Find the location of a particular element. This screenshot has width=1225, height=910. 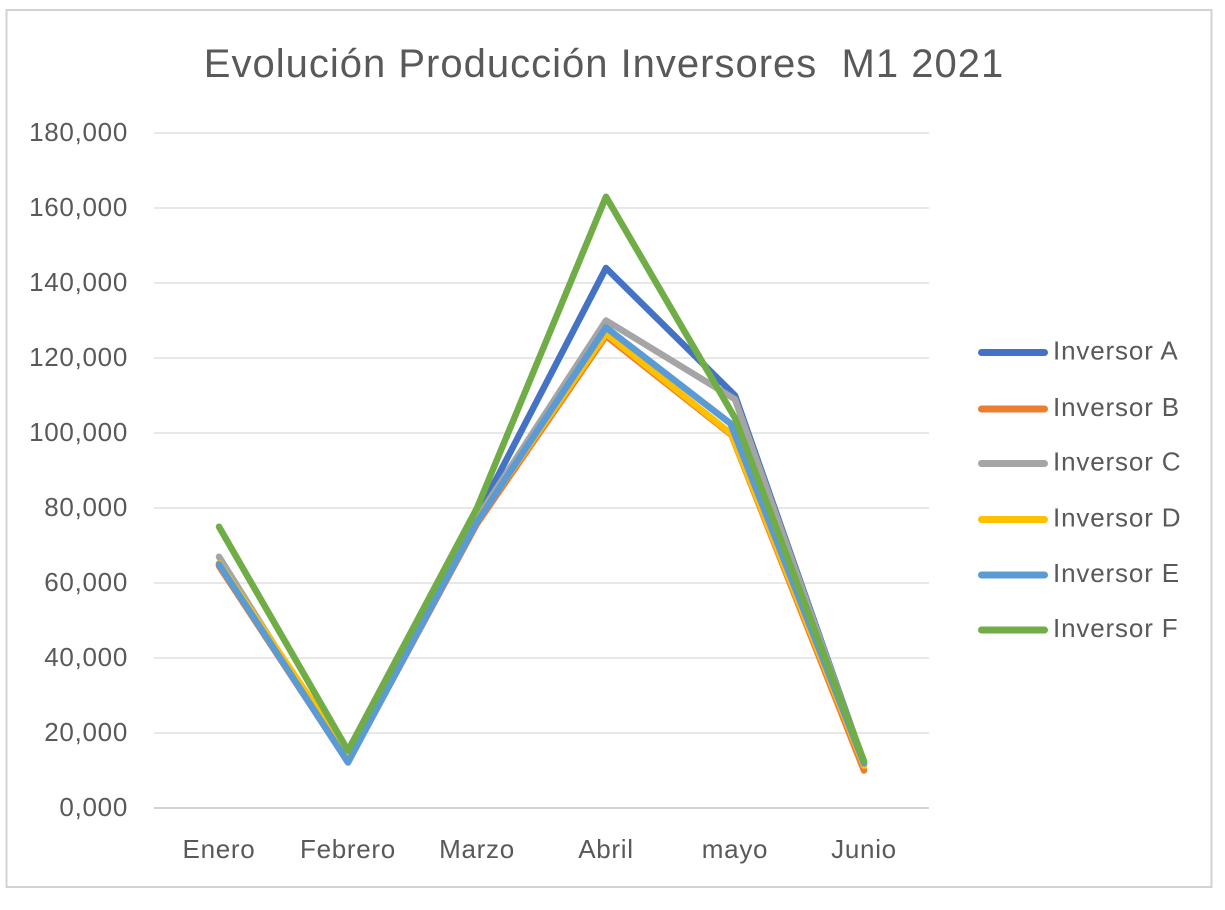

svg-text: Inversor A is located at coordinates (1116, 351).